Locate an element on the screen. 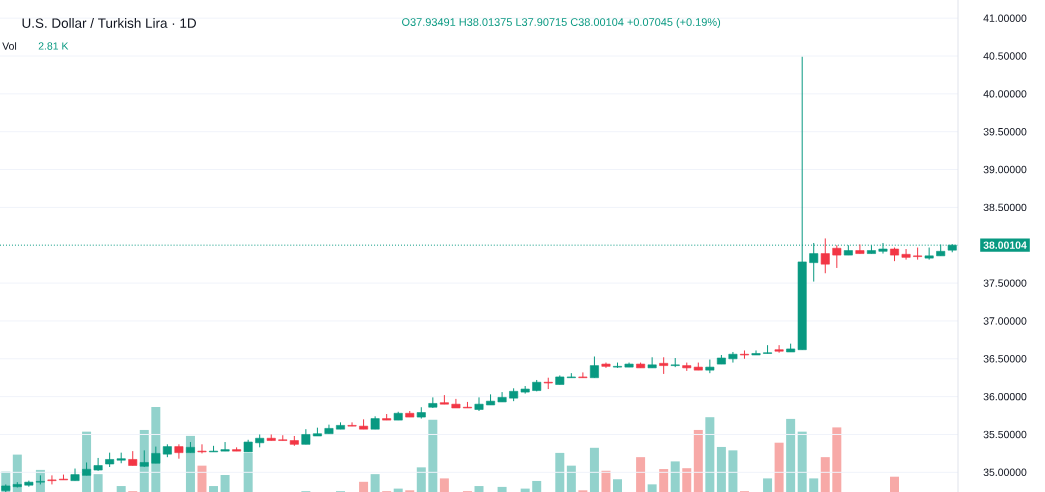  y-tick-label: 37.00000 is located at coordinates (1005, 321).